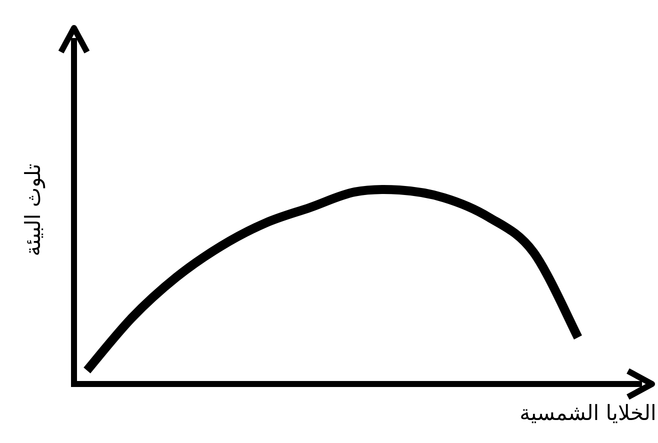 The image size is (658, 443). Describe the element at coordinates (33, 210) in the screenshot. I see `ylabel: تلوث البيئة` at that location.